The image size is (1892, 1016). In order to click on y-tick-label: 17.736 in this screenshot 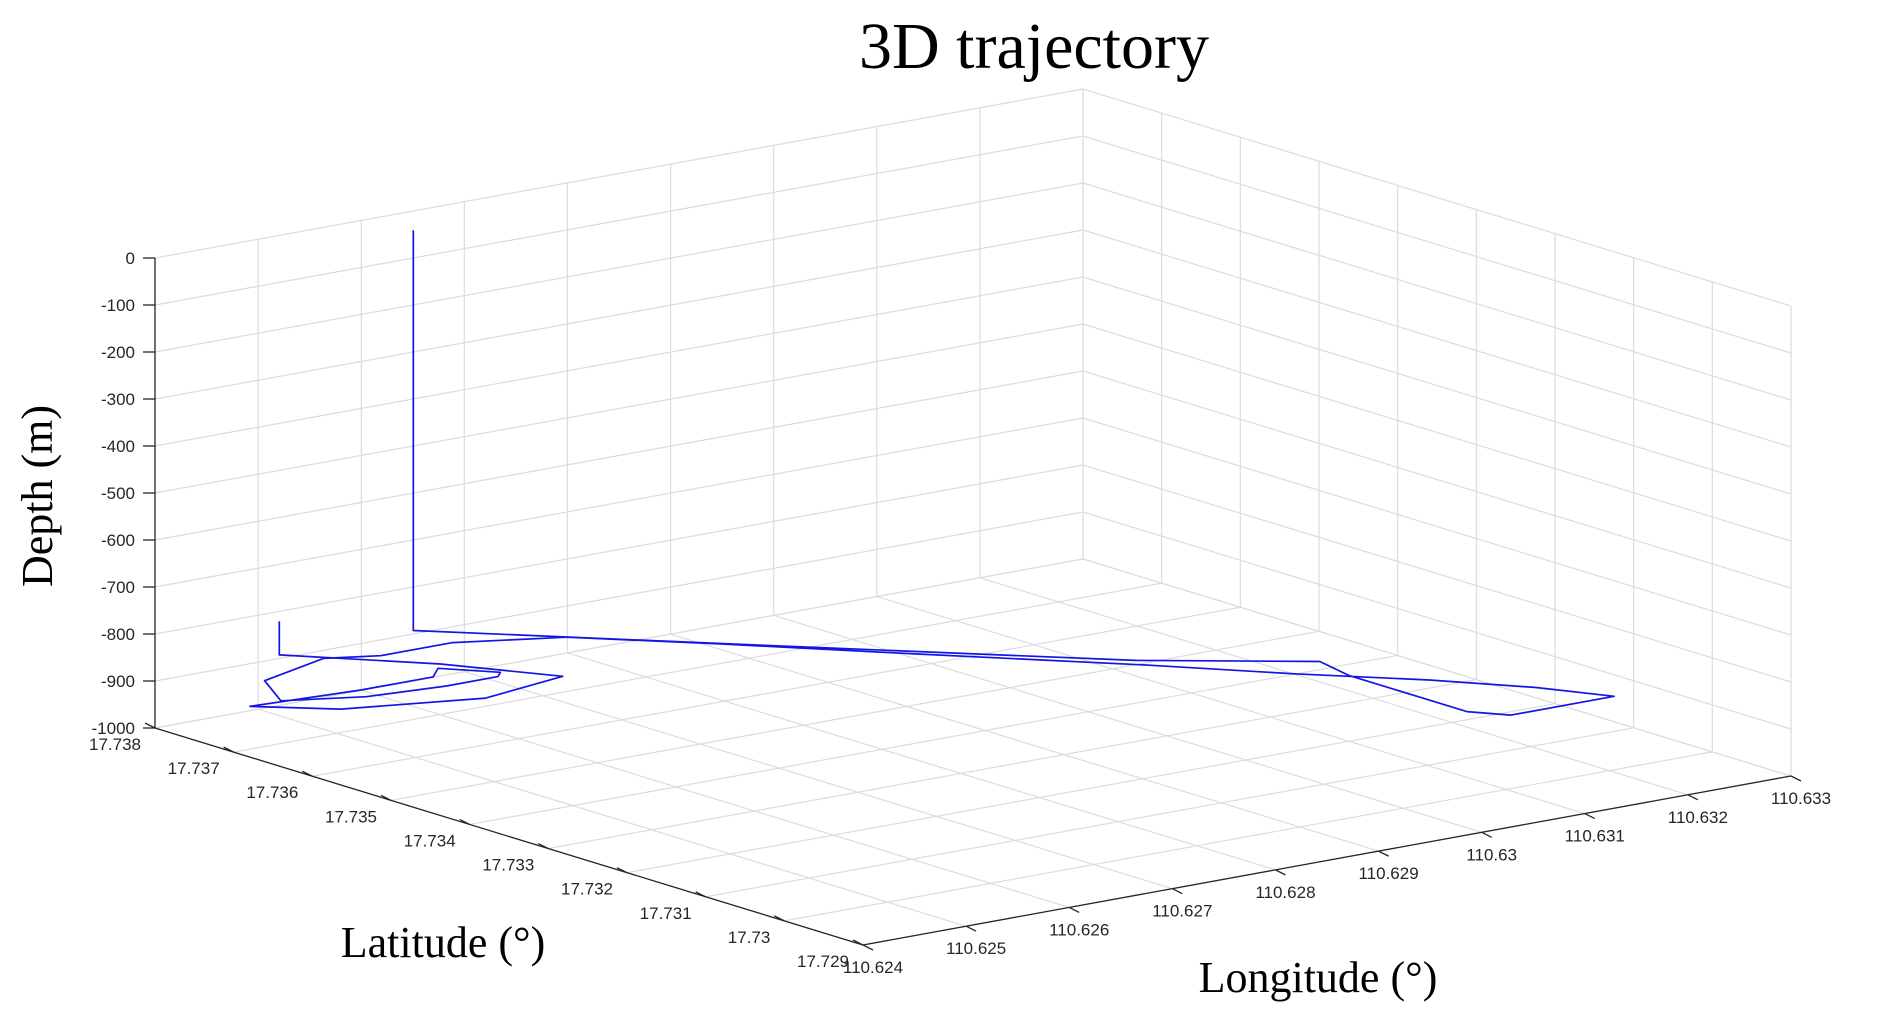, I will do `click(272, 792)`.